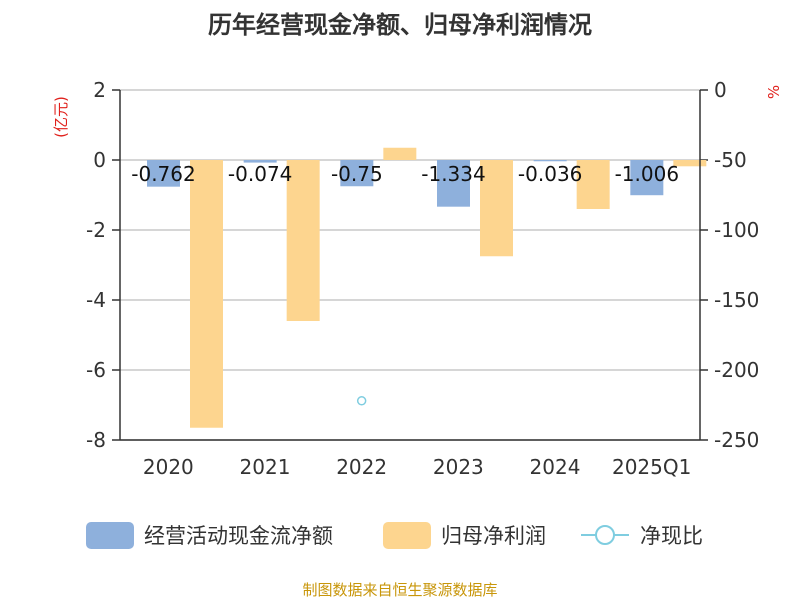  What do you see at coordinates (550, 174) in the screenshot?
I see `data-label-cashflow: -0.036` at bounding box center [550, 174].